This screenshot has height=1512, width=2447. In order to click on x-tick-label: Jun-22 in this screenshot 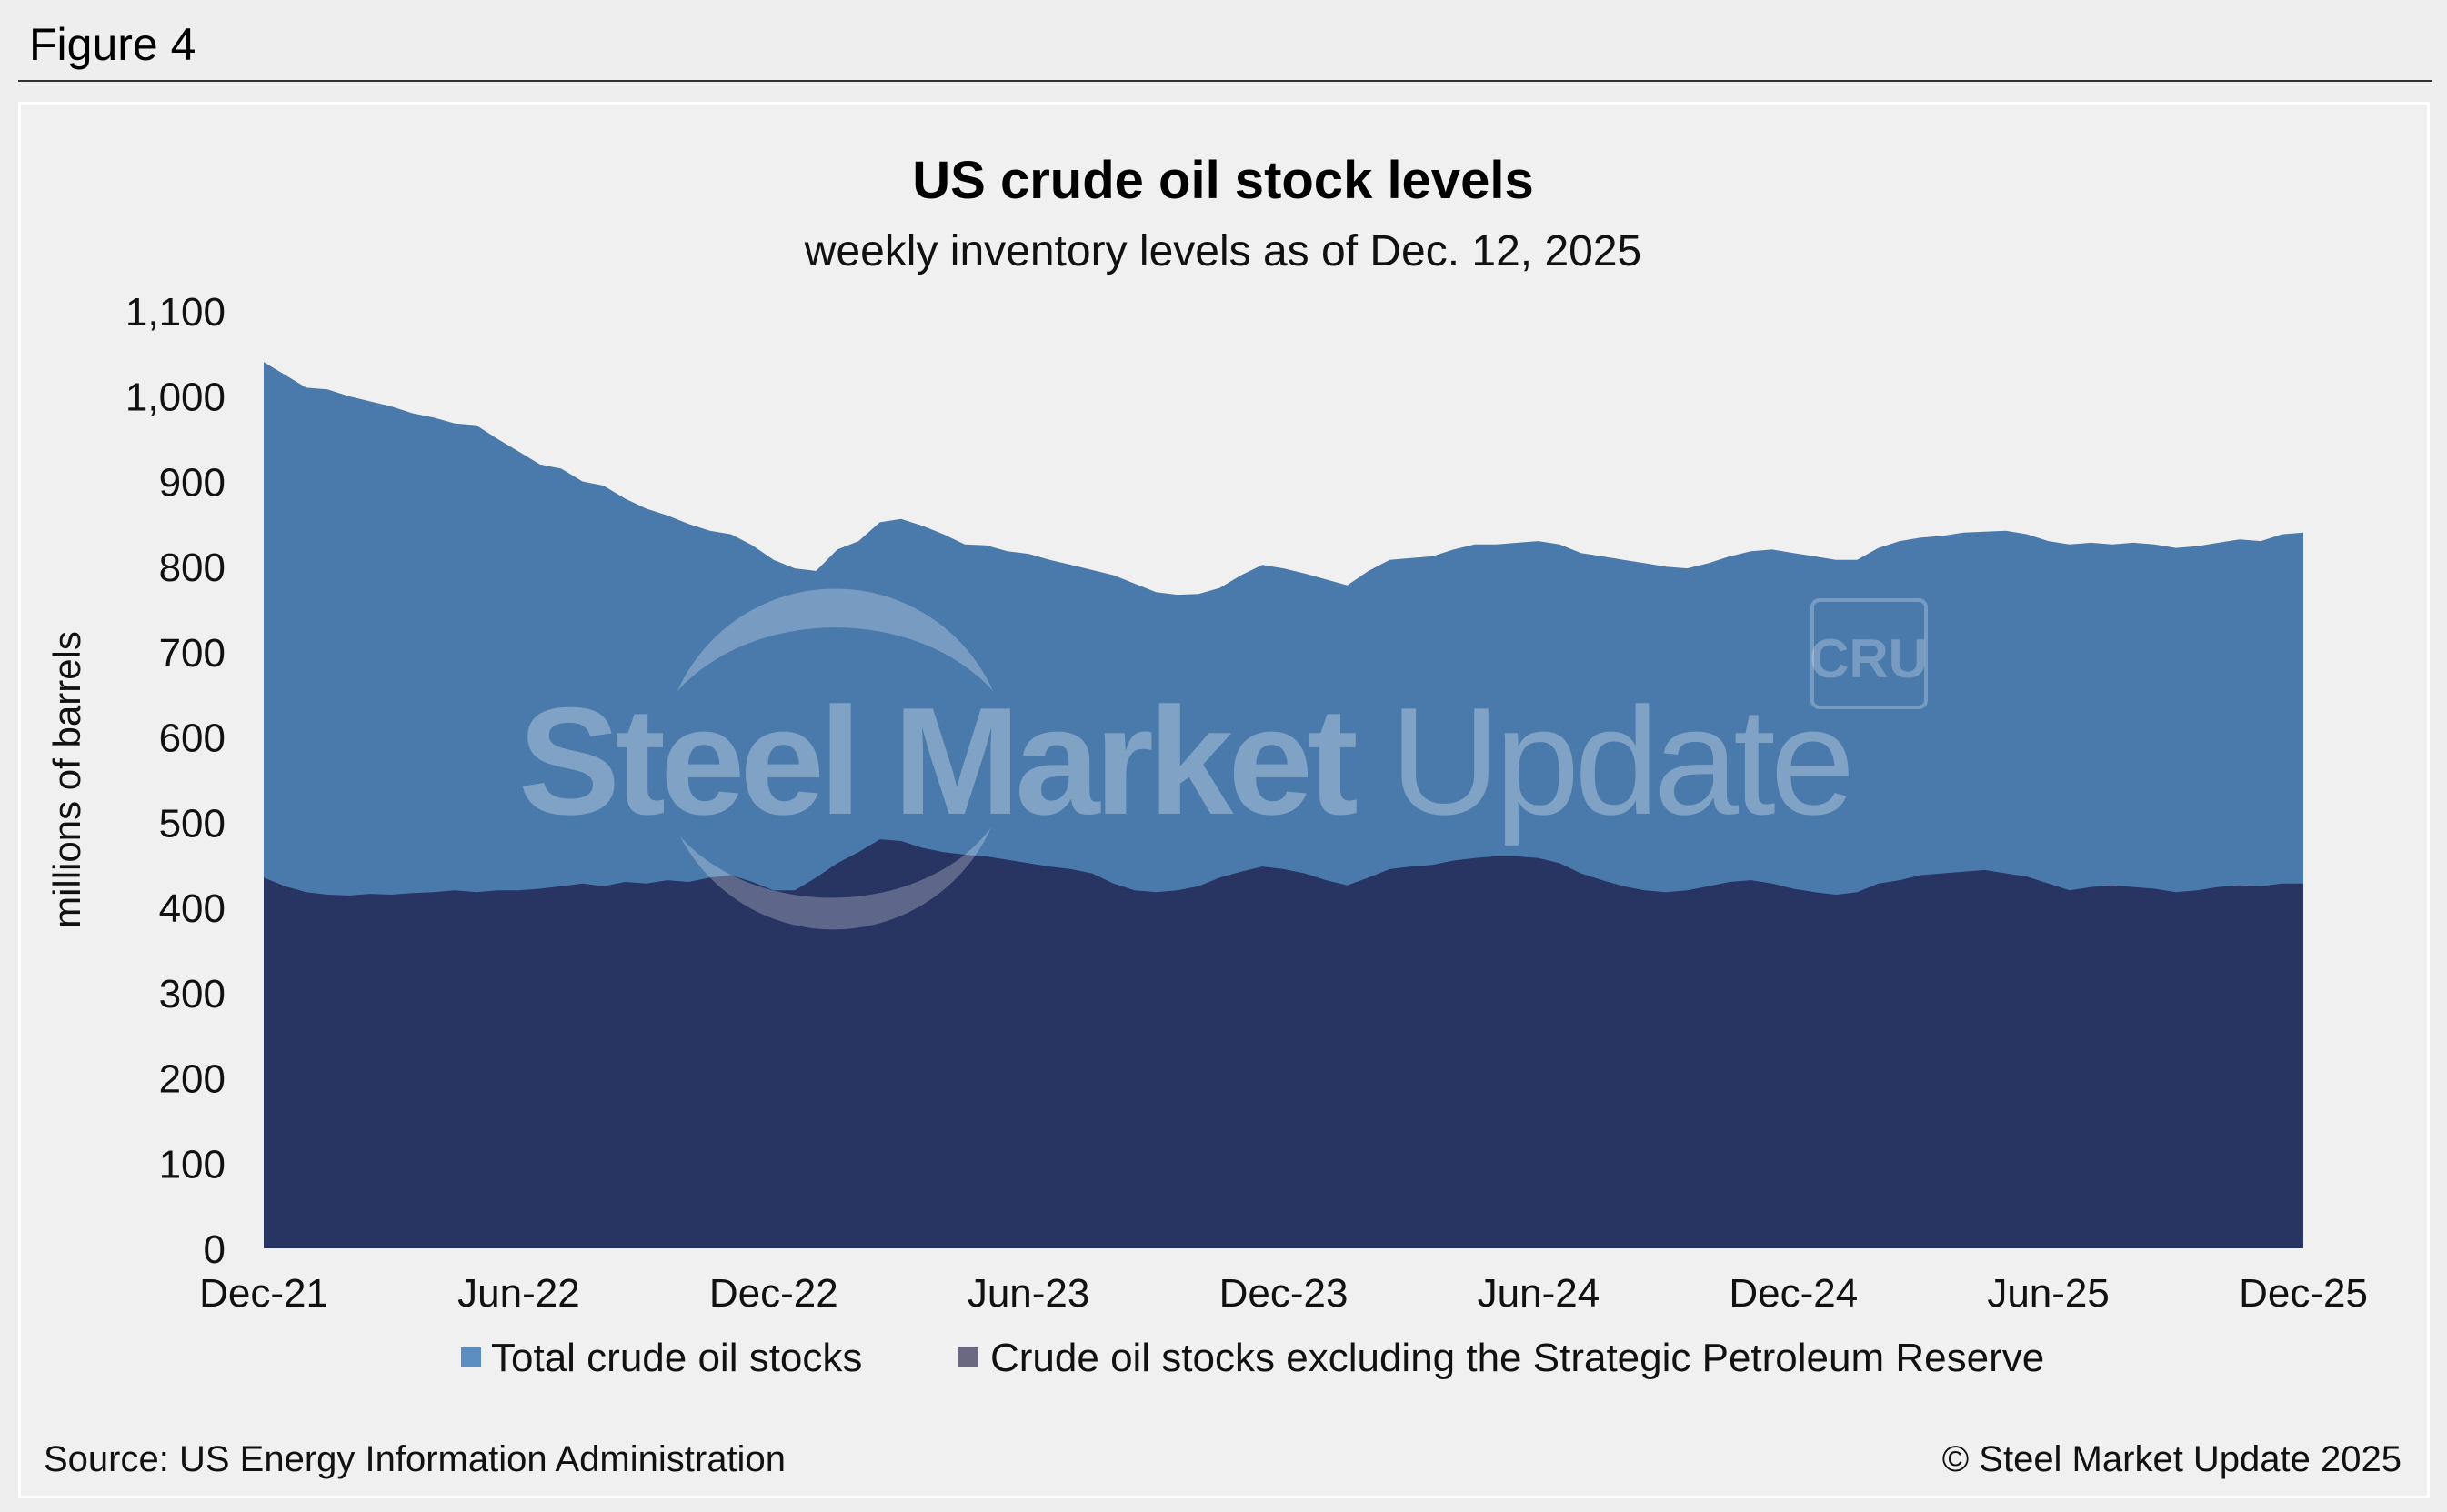, I will do `click(518, 1293)`.